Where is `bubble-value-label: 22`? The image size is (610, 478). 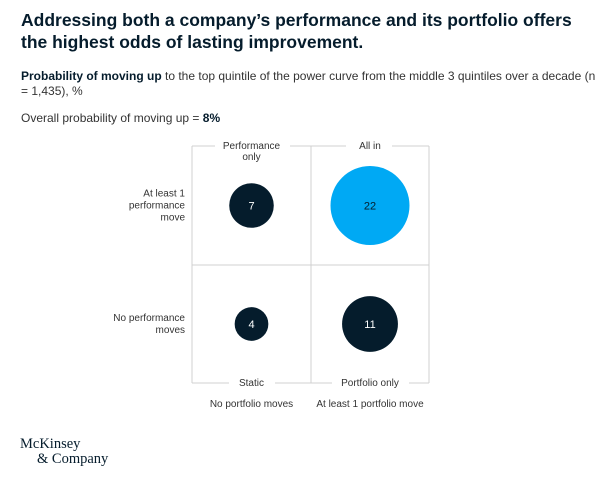 bubble-value-label: 22 is located at coordinates (370, 207).